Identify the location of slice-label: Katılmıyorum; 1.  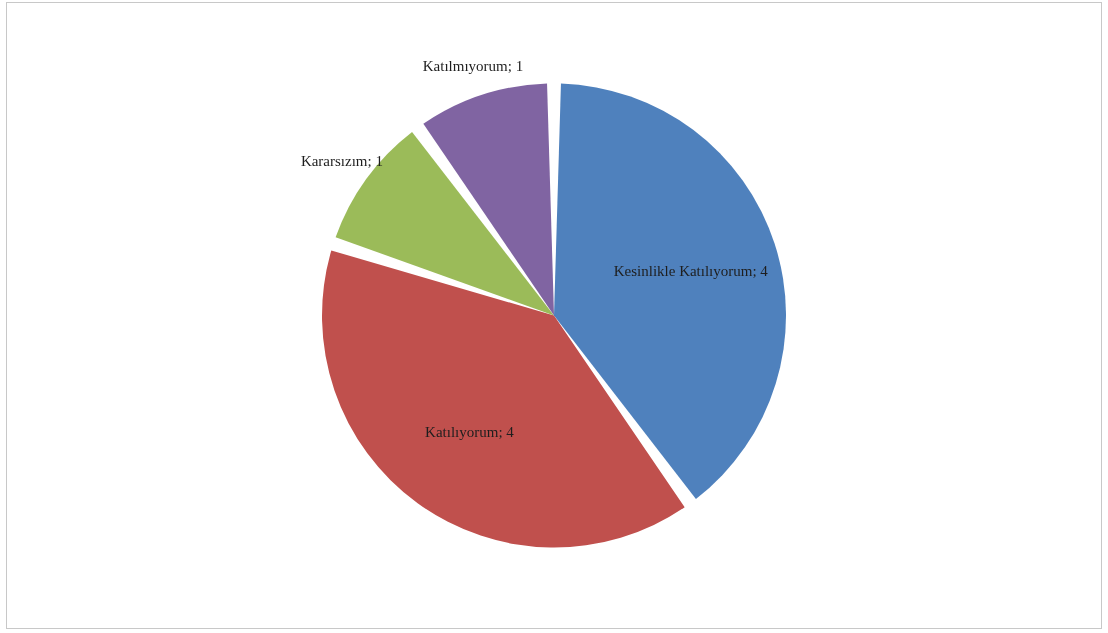
(473, 66).